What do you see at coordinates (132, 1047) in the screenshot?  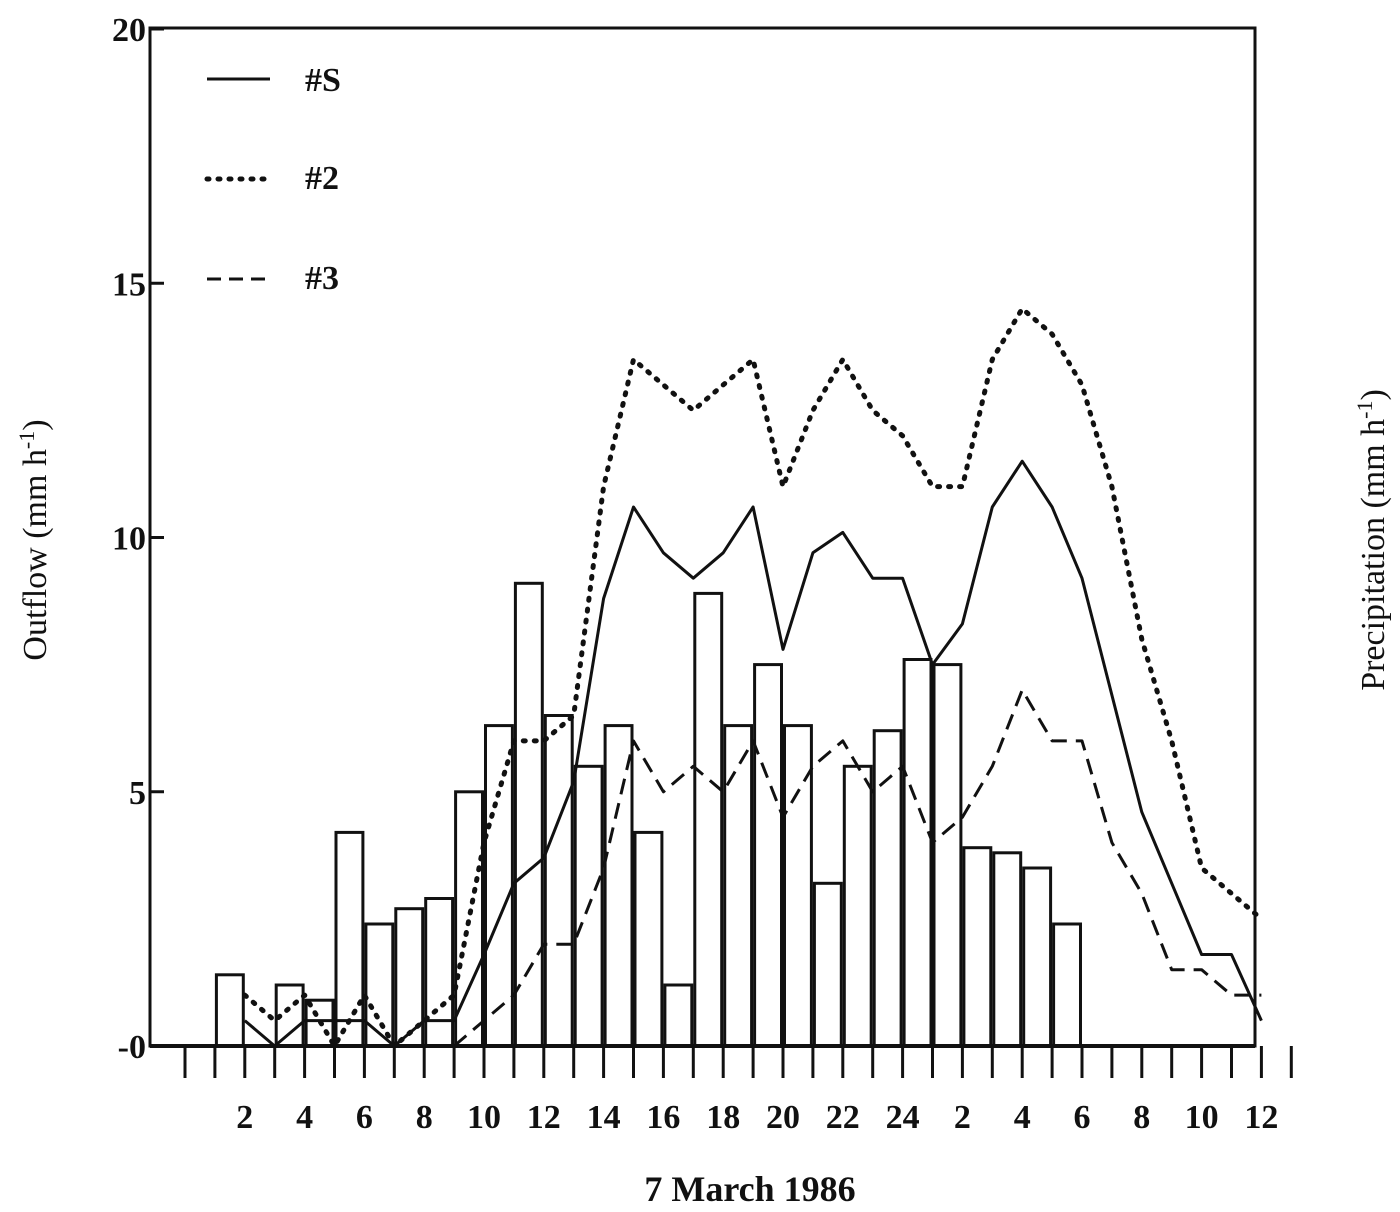 I see `y-tick-label: -0` at bounding box center [132, 1047].